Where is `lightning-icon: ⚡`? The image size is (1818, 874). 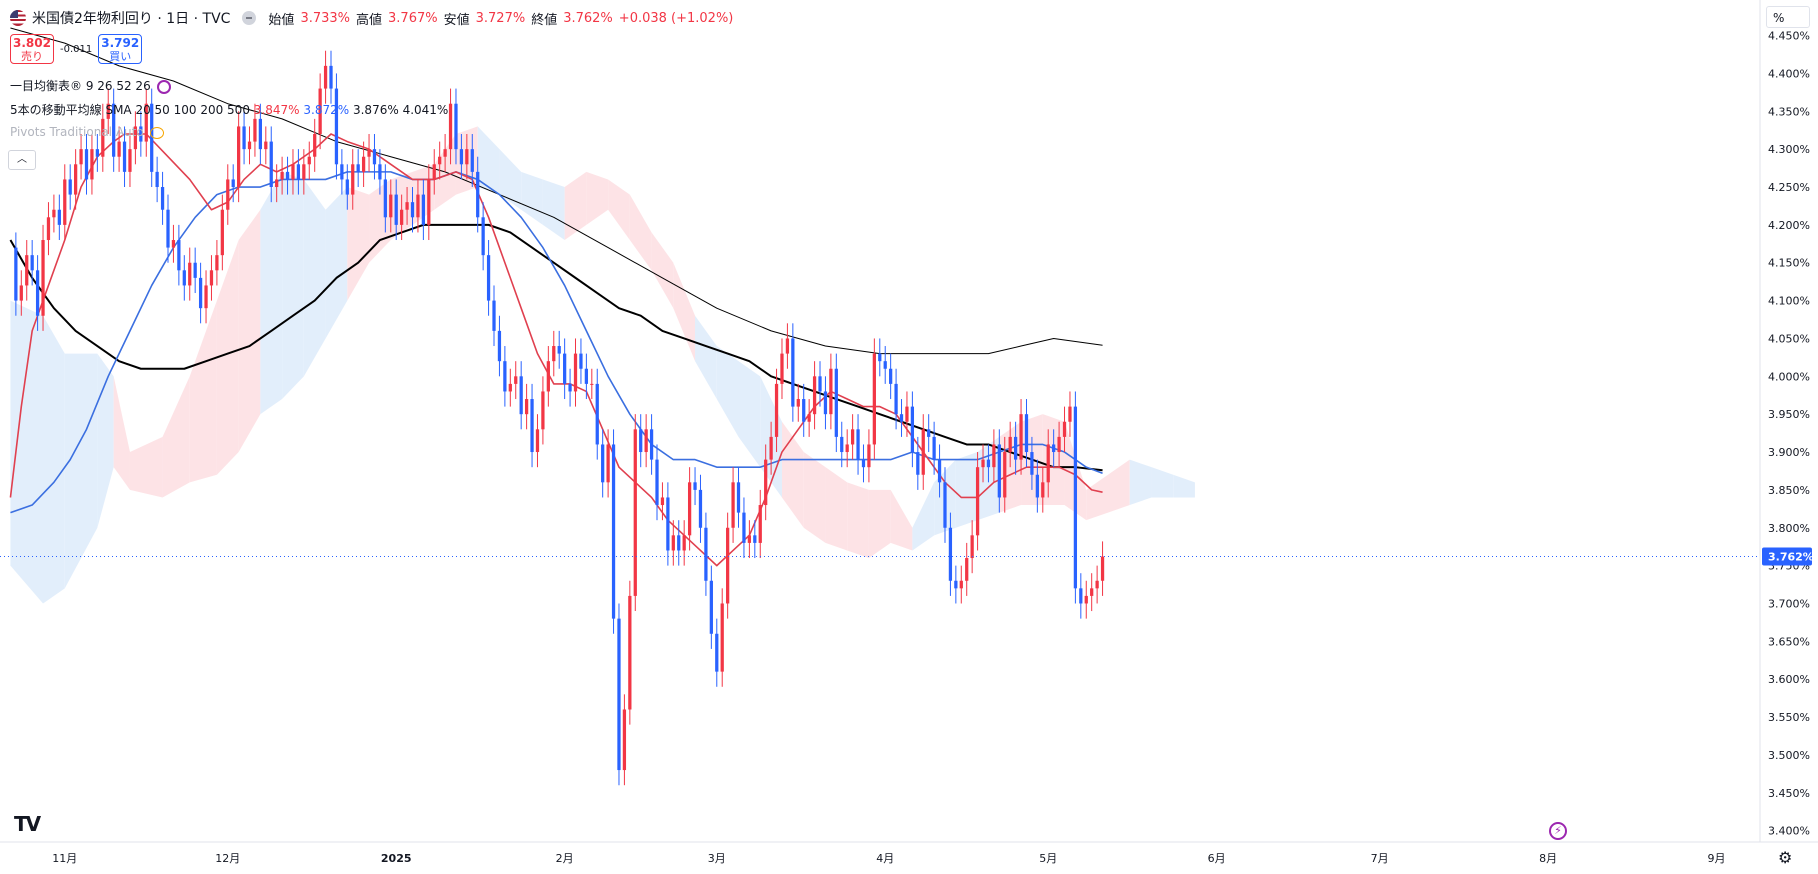 lightning-icon: ⚡ is located at coordinates (1558, 831).